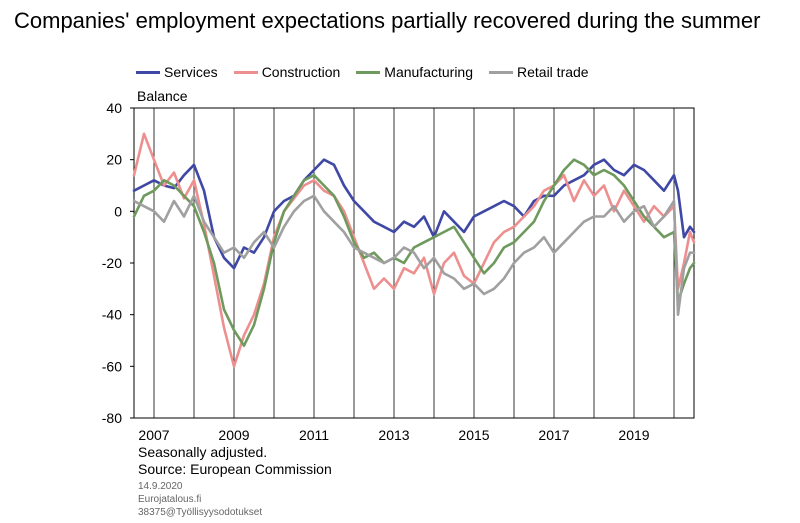  Describe the element at coordinates (553, 72) in the screenshot. I see `legend-label-retail: Retail trade` at that location.